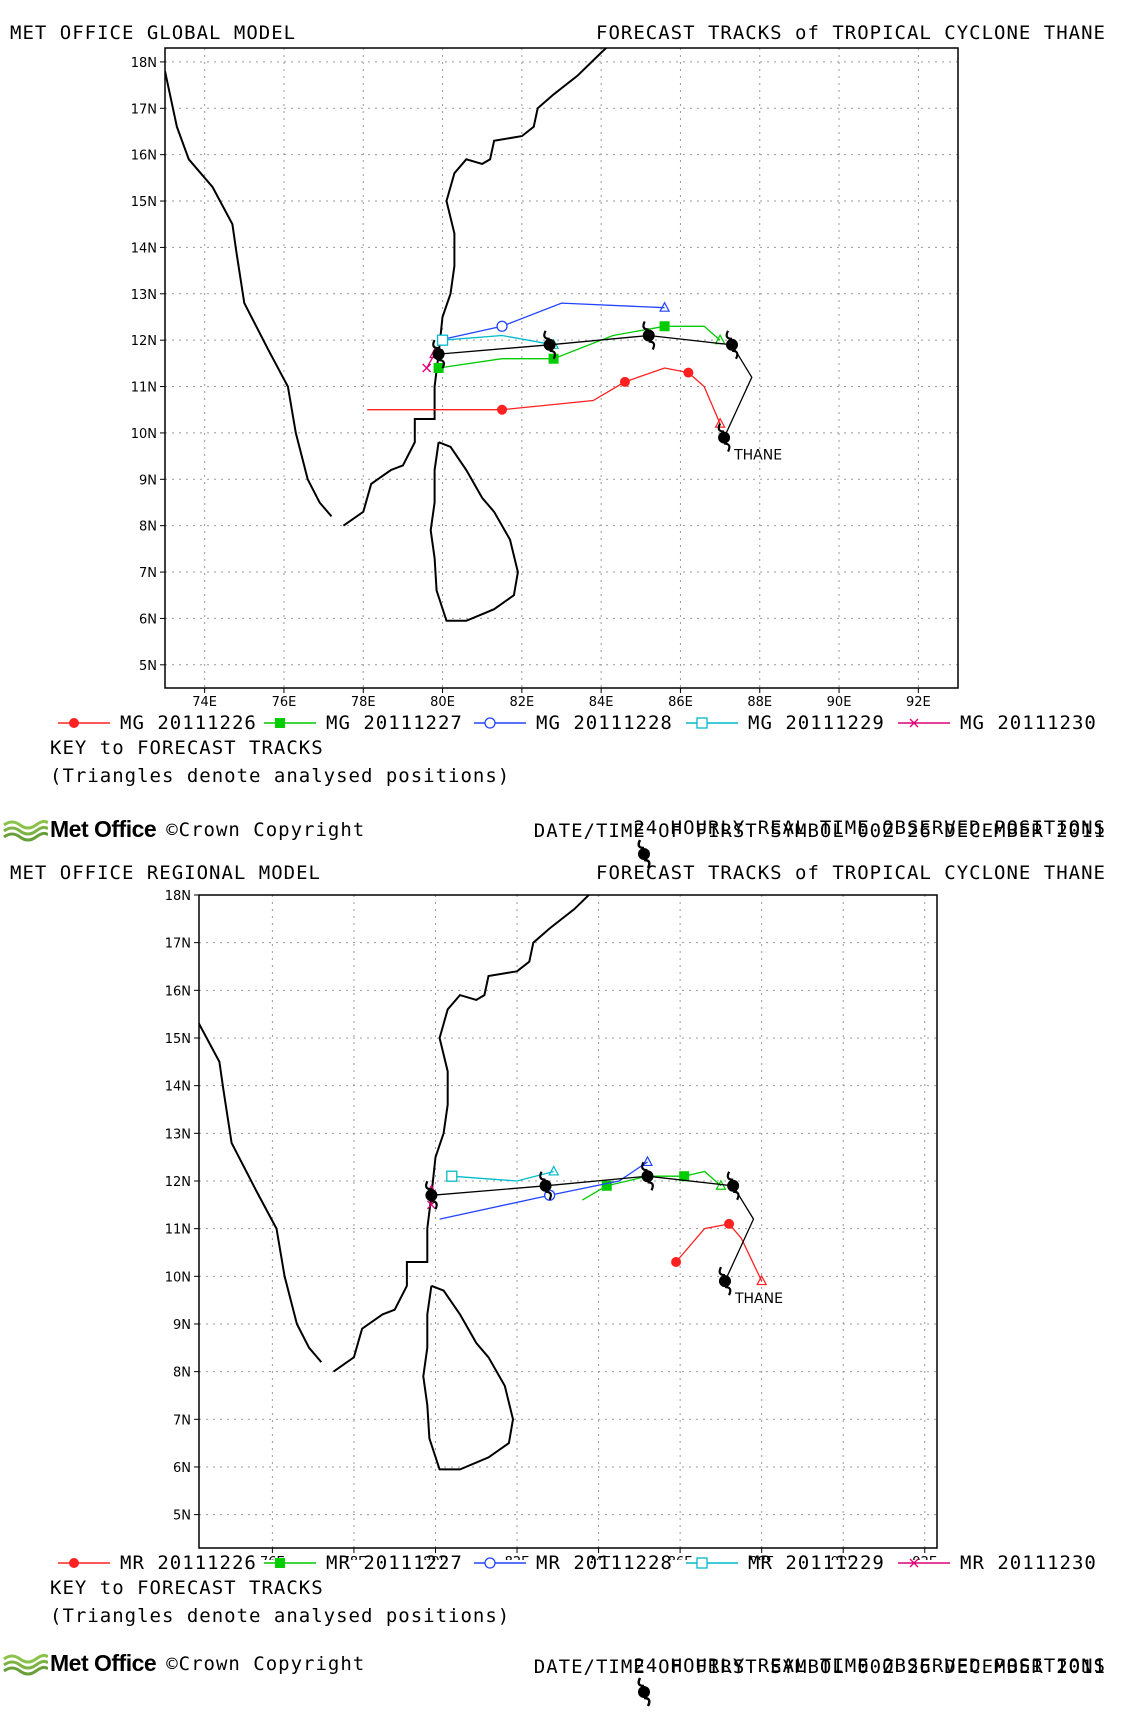 The width and height of the screenshot is (1130, 1729). Describe the element at coordinates (188, 1563) in the screenshot. I see `key-label: MR 20111226` at that location.